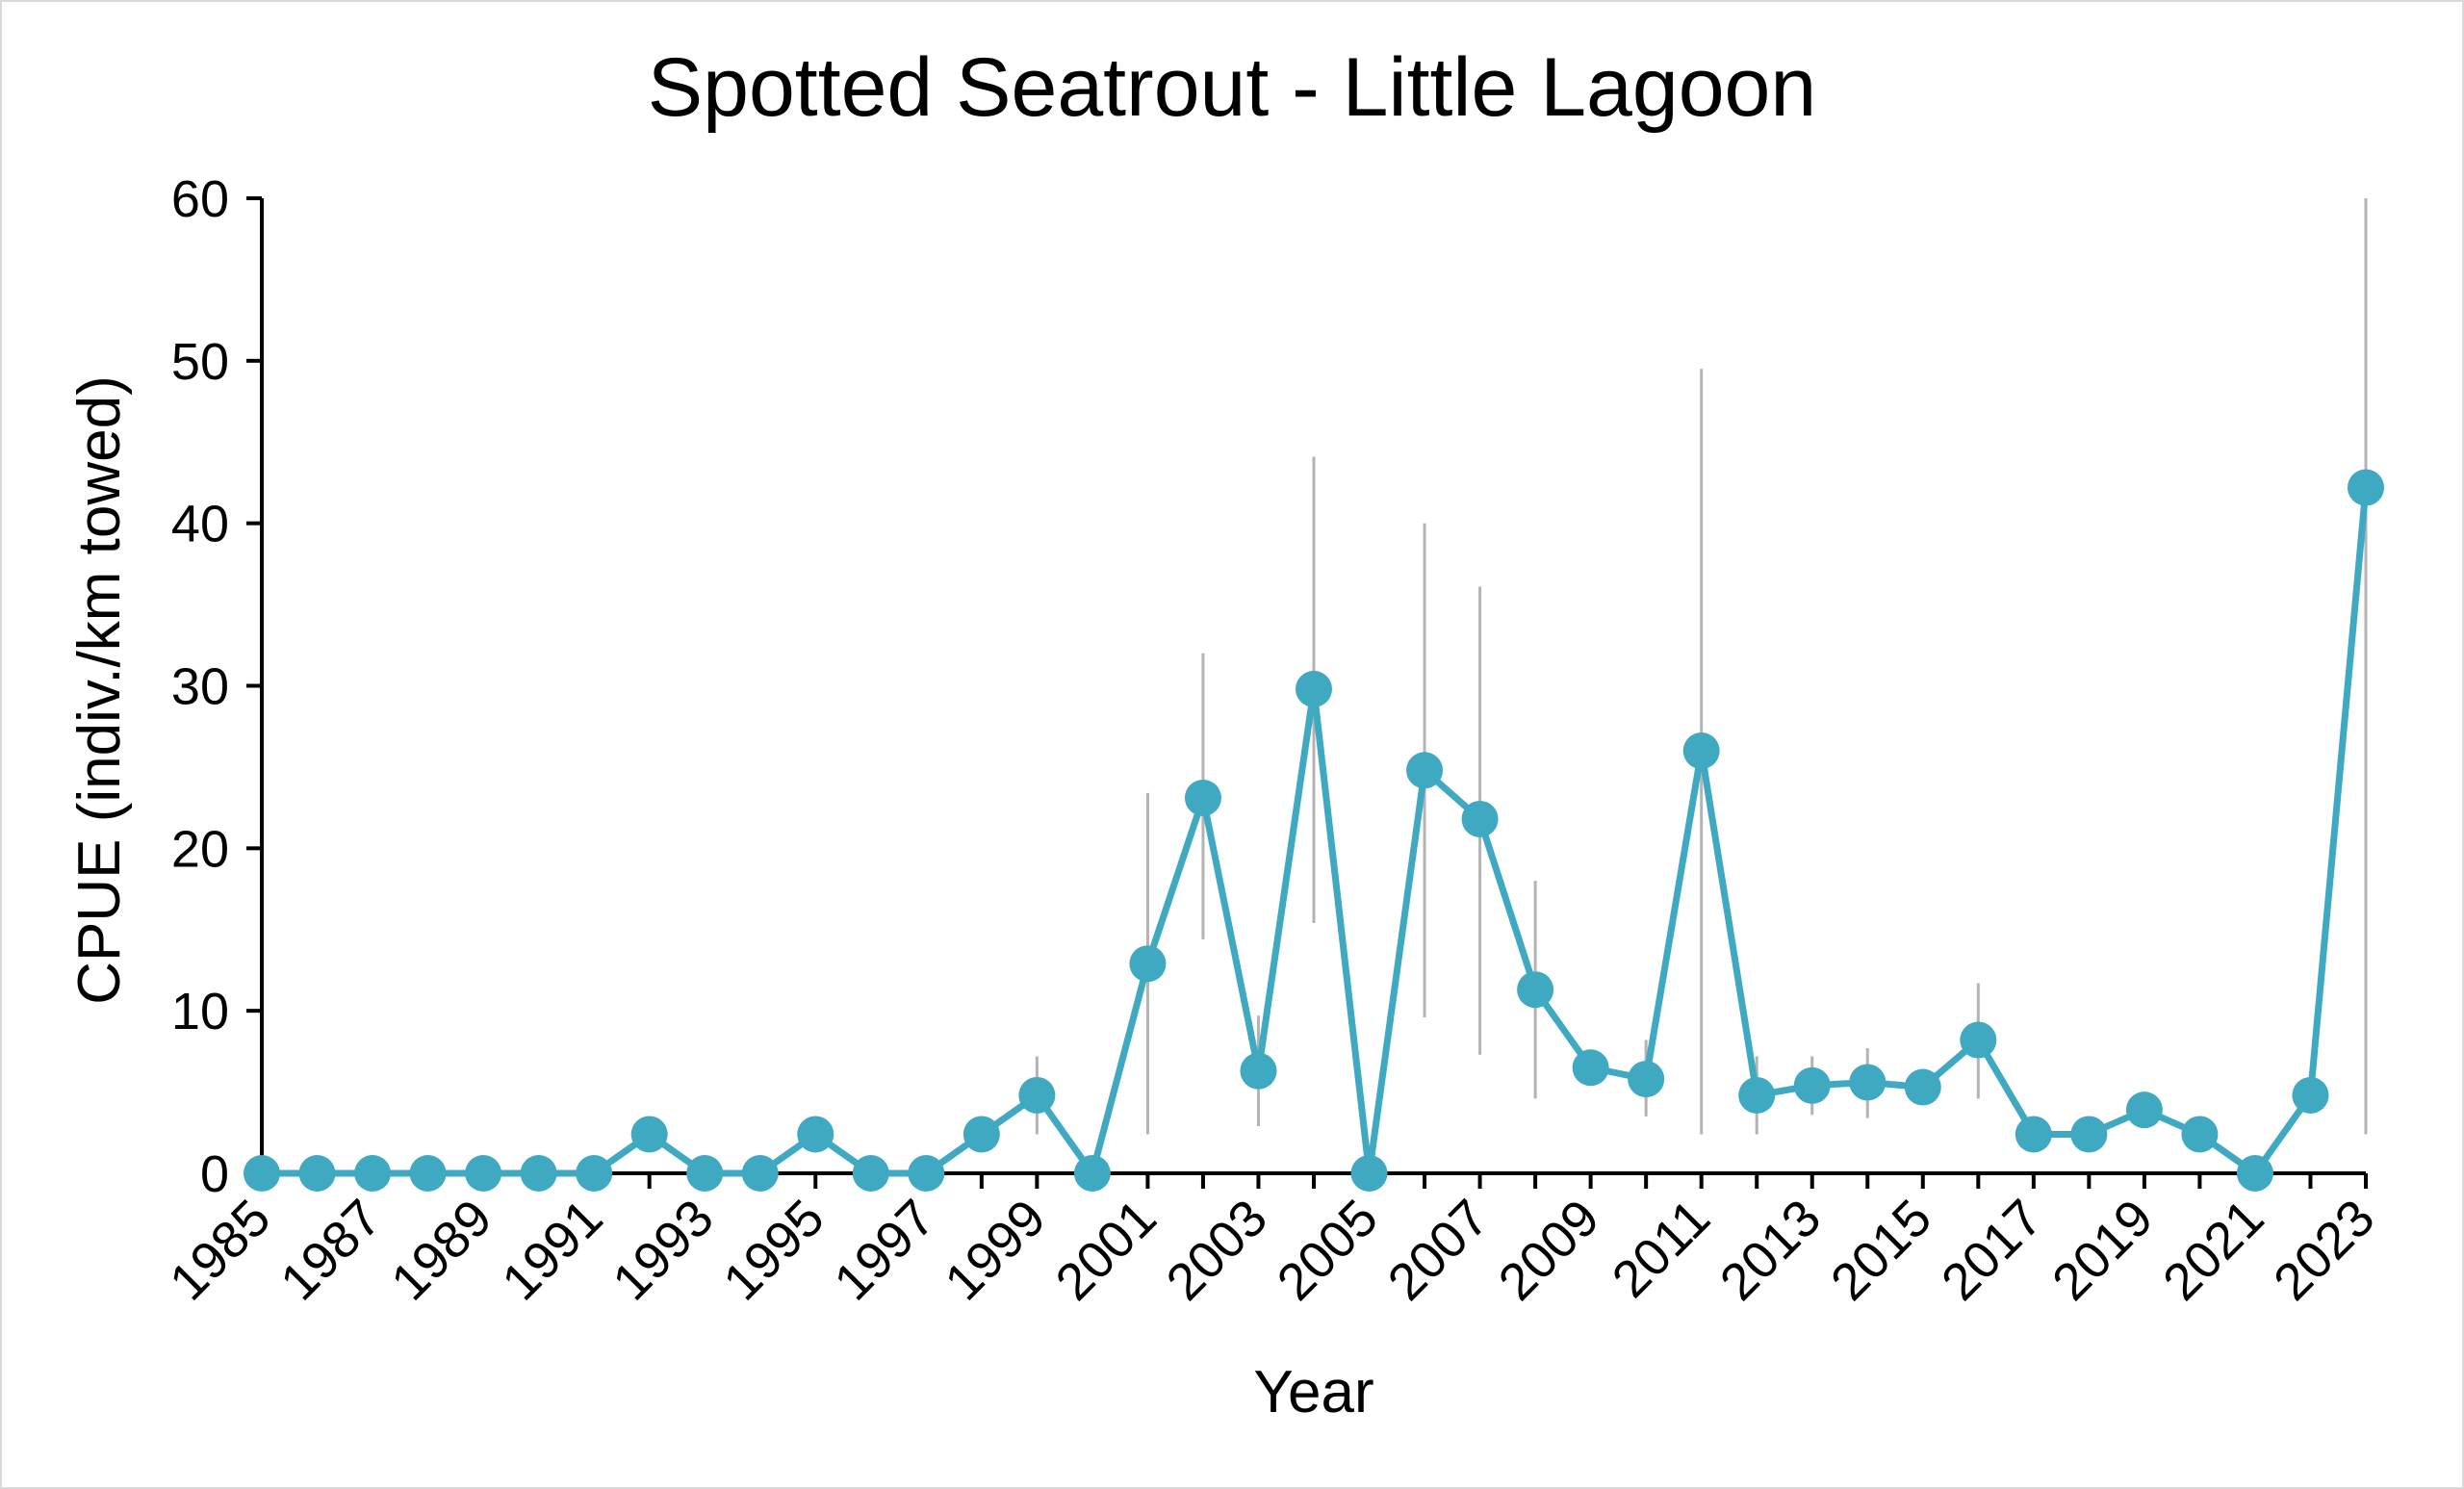 The image size is (2464, 1489). Describe the element at coordinates (200, 849) in the screenshot. I see `y-tick-label: 20` at that location.